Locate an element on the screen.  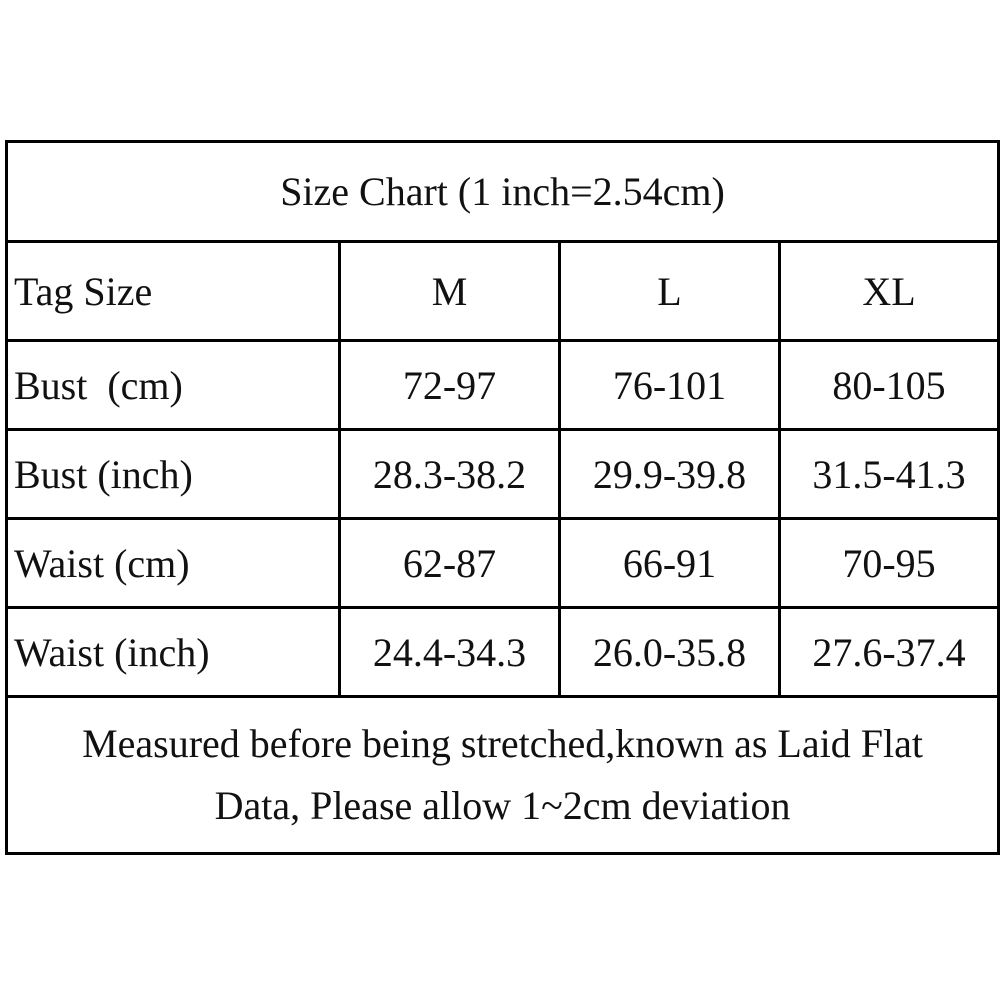
size-cell: 62-87 is located at coordinates (449, 563).